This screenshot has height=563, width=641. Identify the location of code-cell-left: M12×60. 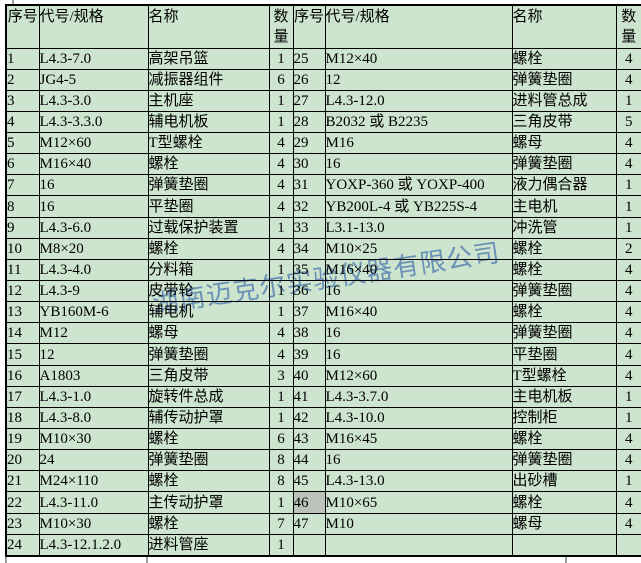
(93, 143).